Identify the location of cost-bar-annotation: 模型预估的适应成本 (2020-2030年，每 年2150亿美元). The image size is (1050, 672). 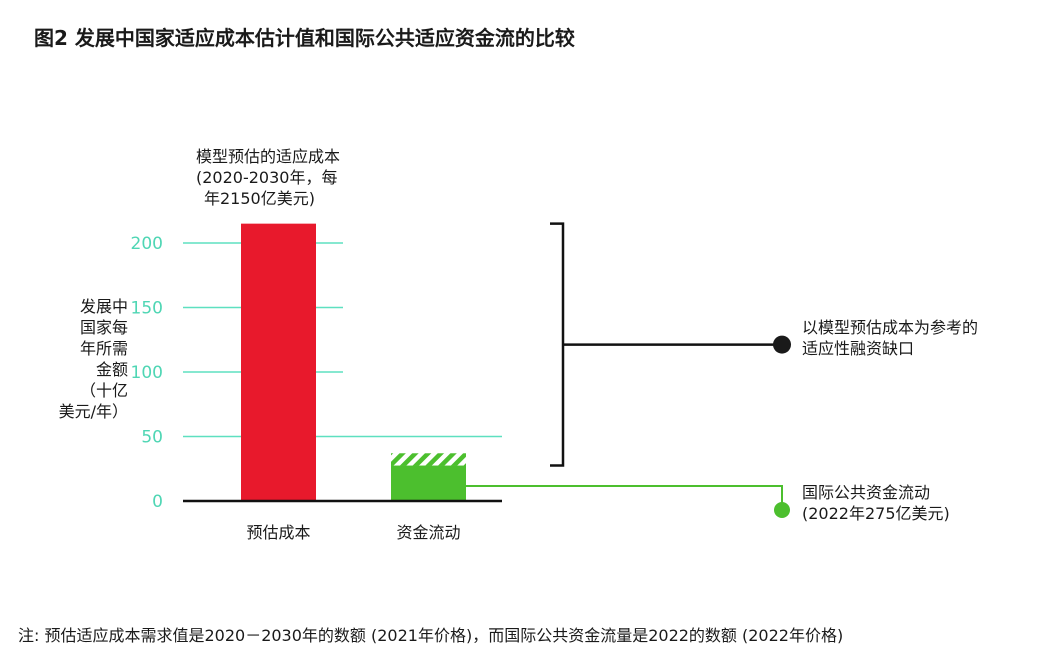
(268, 177).